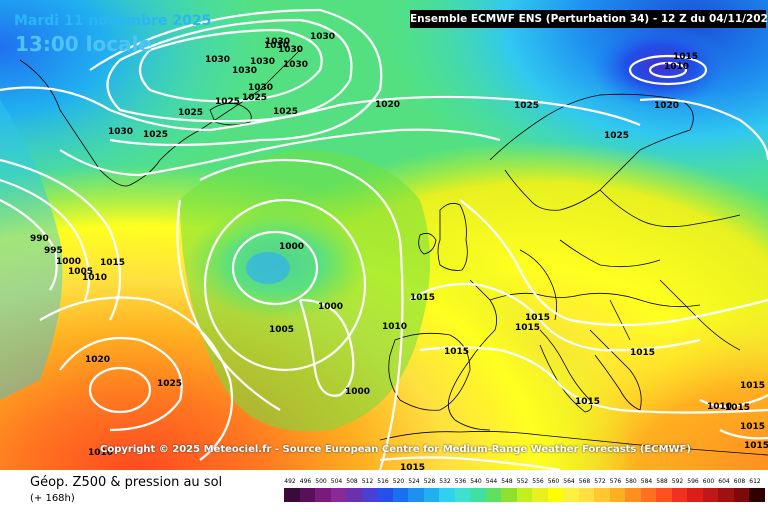 This screenshot has height=512, width=768. Describe the element at coordinates (646, 481) in the screenshot. I see `scale-label: 584` at that location.